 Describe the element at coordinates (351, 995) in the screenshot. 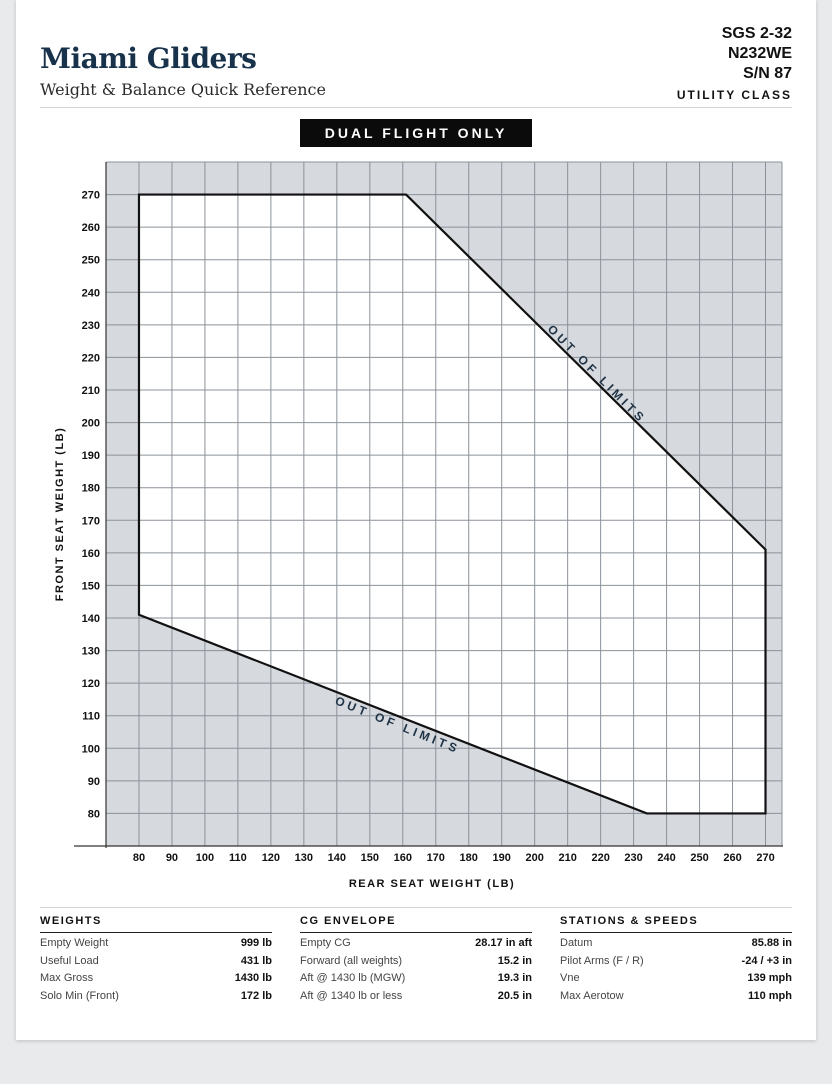

I see `cg-label: Aft @ 1340 lb or less` at that location.